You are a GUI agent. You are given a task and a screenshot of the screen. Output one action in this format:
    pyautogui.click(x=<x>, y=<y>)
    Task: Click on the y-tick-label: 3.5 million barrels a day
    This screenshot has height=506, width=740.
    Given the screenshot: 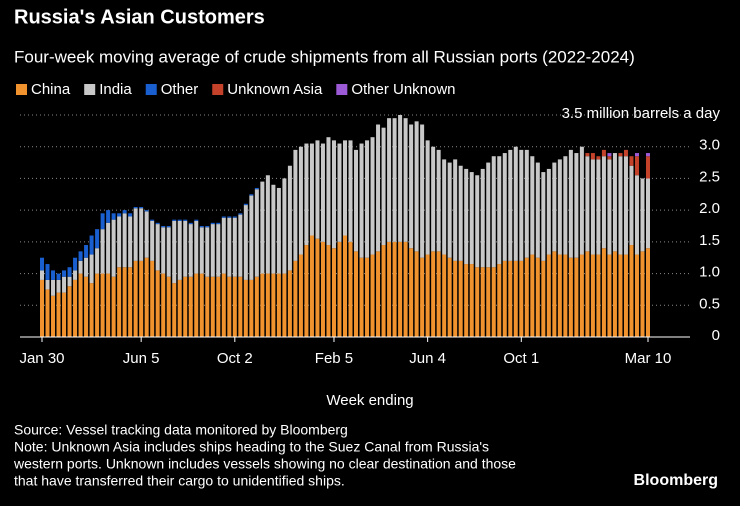 What is the action you would take?
    pyautogui.click(x=641, y=113)
    